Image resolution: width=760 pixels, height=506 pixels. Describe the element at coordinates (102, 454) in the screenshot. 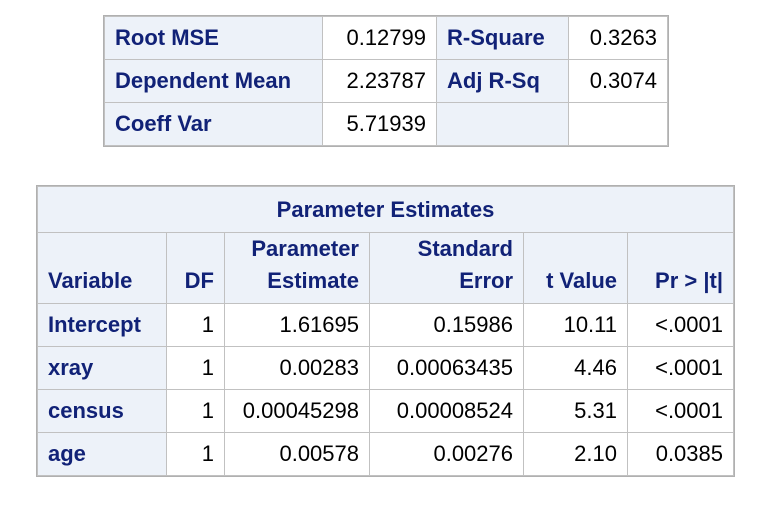

I see `variable-cell: age` at that location.